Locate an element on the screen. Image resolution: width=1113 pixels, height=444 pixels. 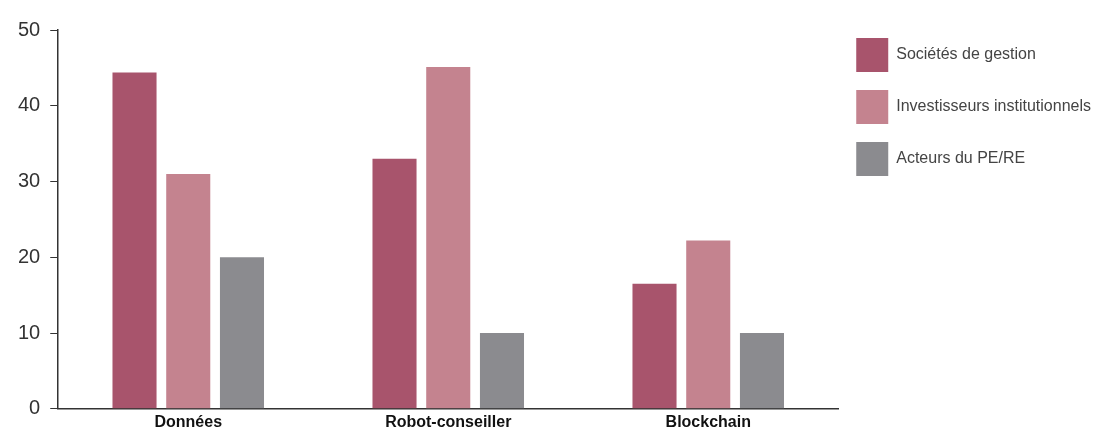
y-tick-label: 30 is located at coordinates (29, 180).